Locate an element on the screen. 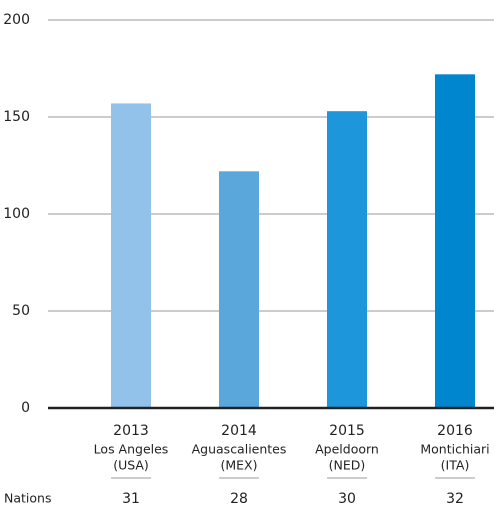  city-label: Apeldoorn is located at coordinates (347, 449).